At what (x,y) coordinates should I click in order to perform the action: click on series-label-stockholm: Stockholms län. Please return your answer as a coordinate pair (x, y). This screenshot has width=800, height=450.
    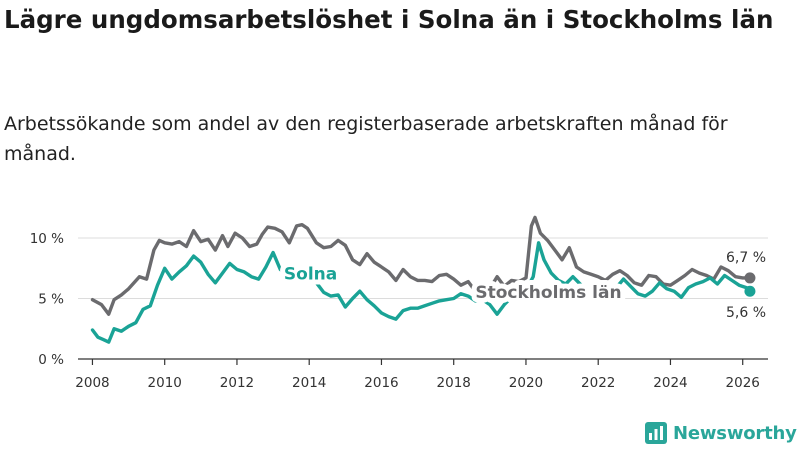
    Looking at the image, I should click on (548, 293).